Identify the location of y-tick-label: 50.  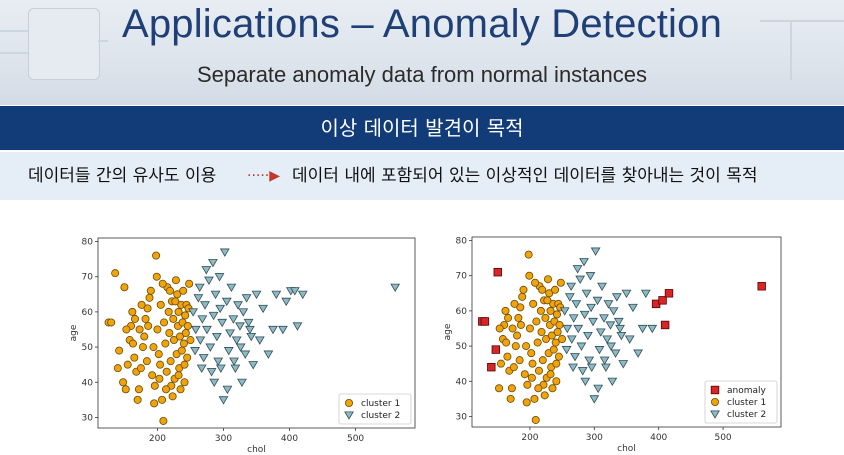
(88, 348).